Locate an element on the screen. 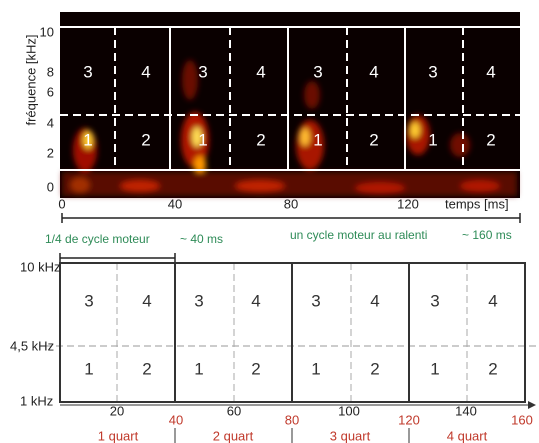  quarter-label: 3 quart is located at coordinates (350, 435).